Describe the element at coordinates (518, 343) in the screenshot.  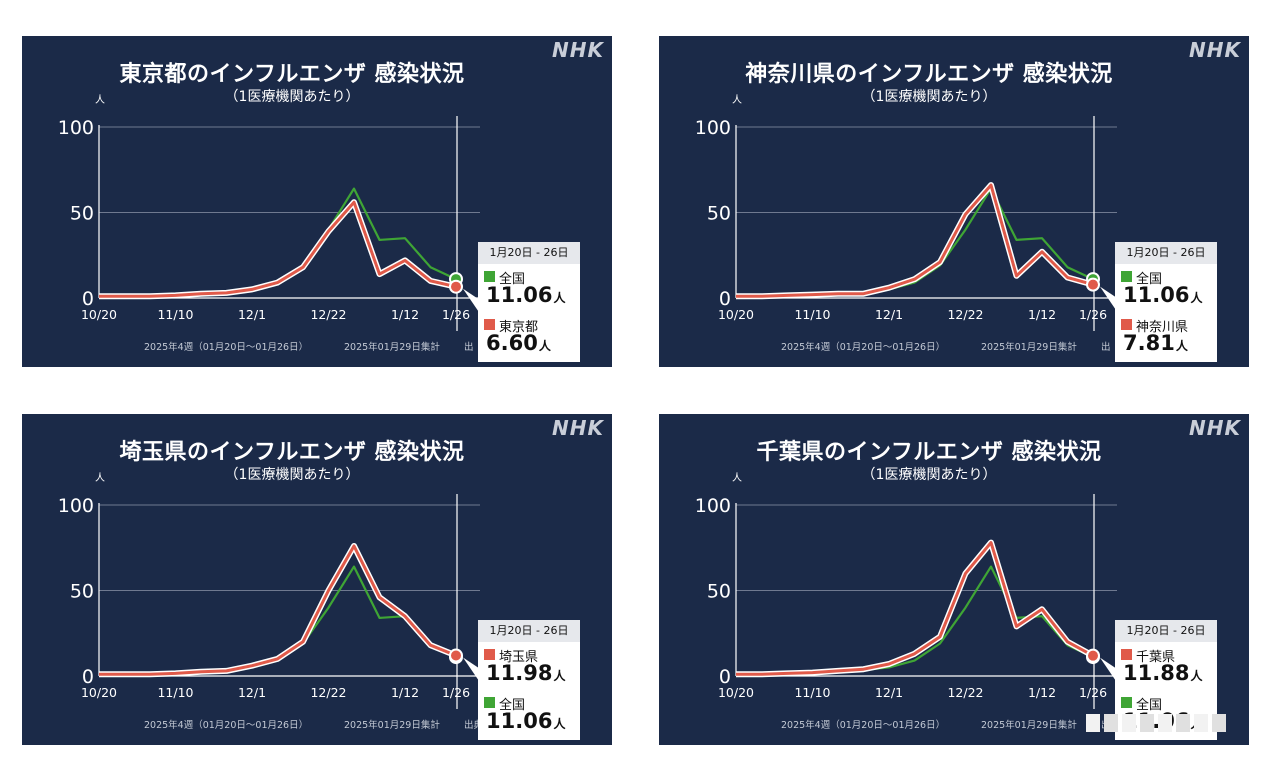
I see `legend-value-local: 6.60人` at that location.